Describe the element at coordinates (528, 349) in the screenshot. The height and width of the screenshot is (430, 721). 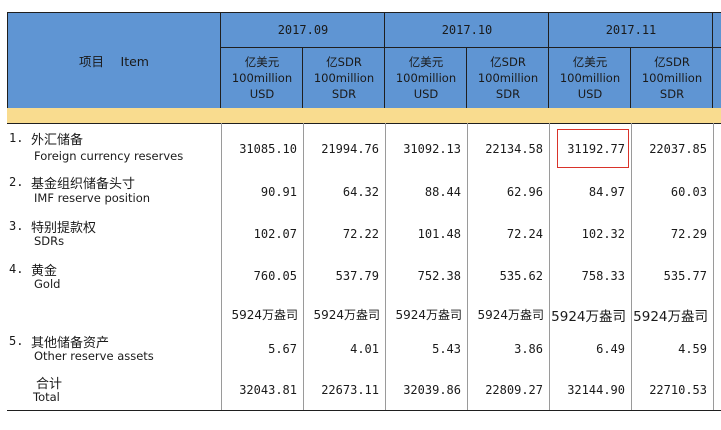
I see `table-cell: 3.86` at that location.